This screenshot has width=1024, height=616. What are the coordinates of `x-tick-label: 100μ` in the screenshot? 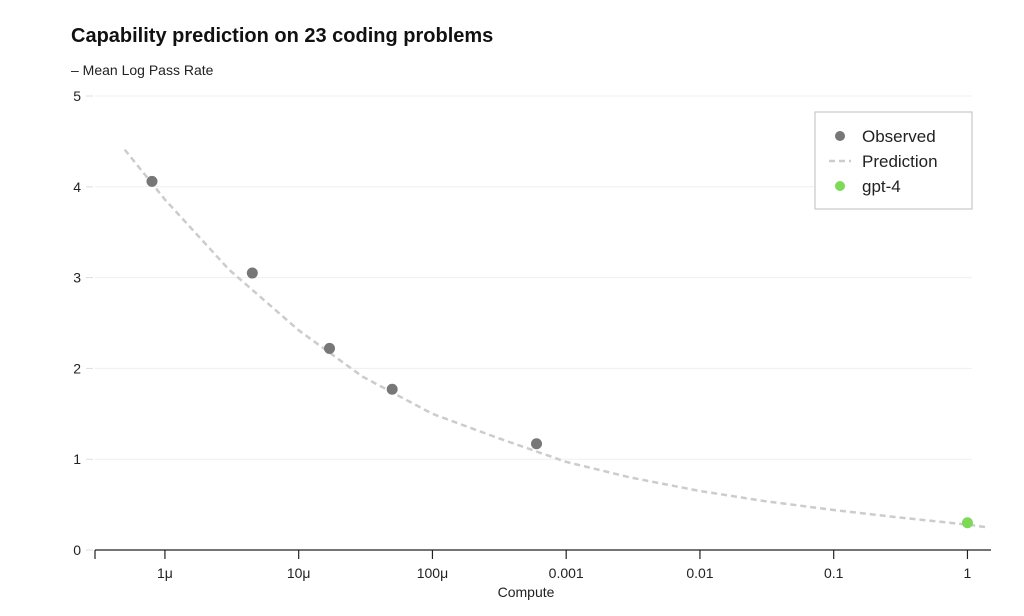 It's located at (432, 573).